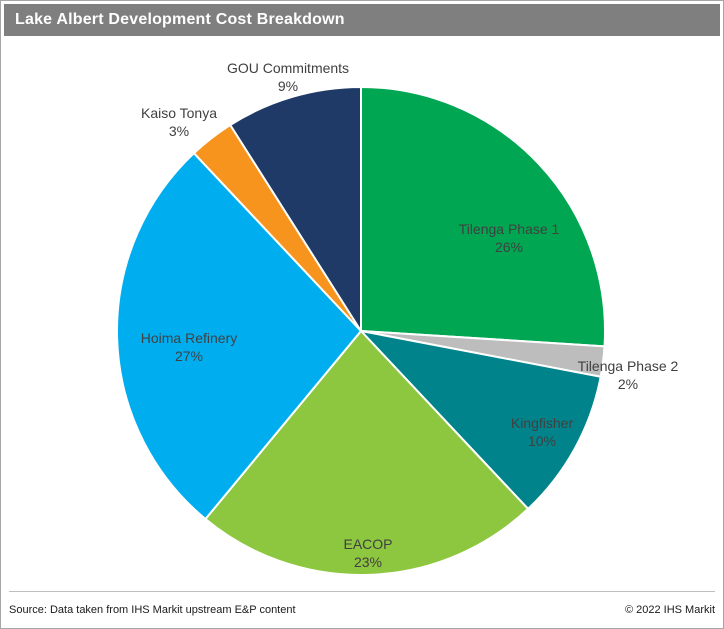 Image resolution: width=724 pixels, height=629 pixels. What do you see at coordinates (288, 77) in the screenshot?
I see `slice-label-gou-commitments: GOU Commitments 9%` at bounding box center [288, 77].